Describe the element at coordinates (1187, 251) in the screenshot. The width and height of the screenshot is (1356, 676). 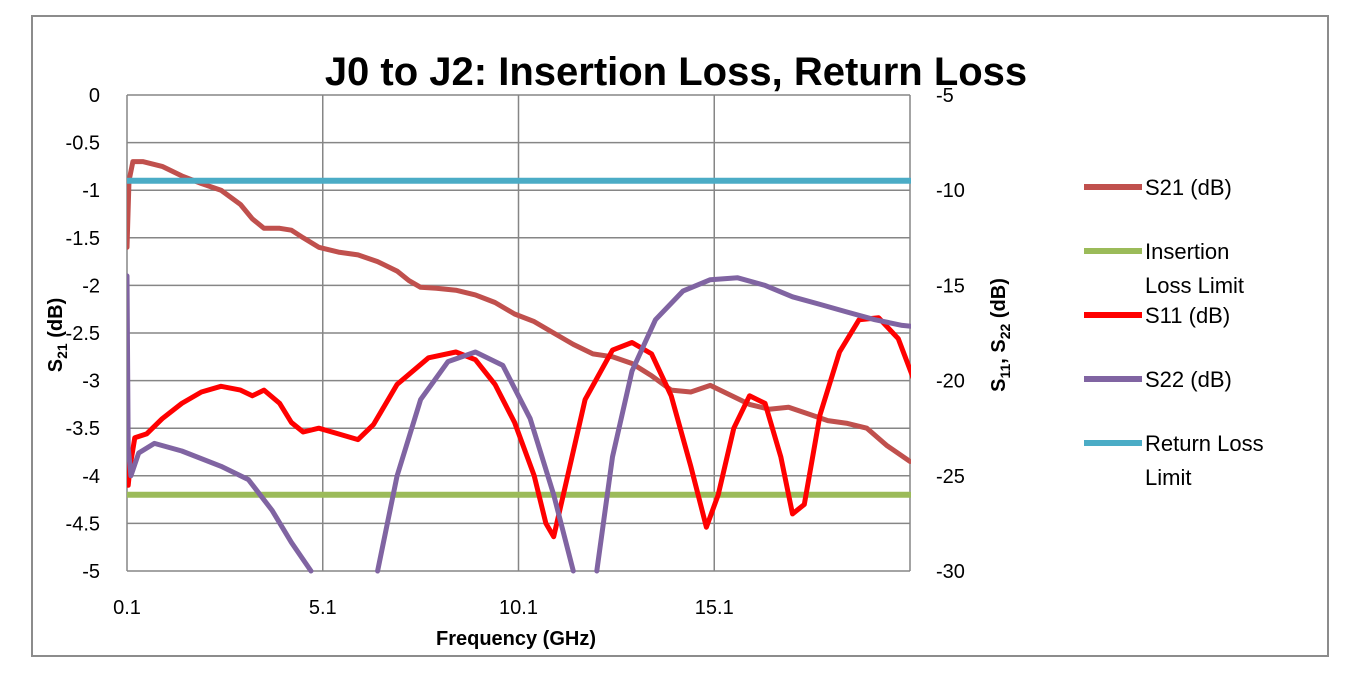
I see `legend-label: Insertion` at that location.